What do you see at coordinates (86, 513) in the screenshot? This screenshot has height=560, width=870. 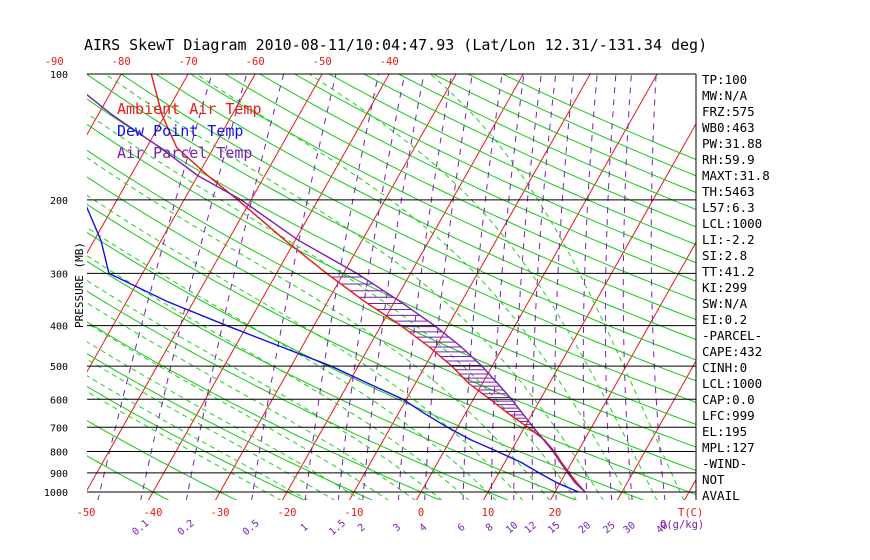 I see `bottom-temp-tick-label: -50` at bounding box center [86, 513].